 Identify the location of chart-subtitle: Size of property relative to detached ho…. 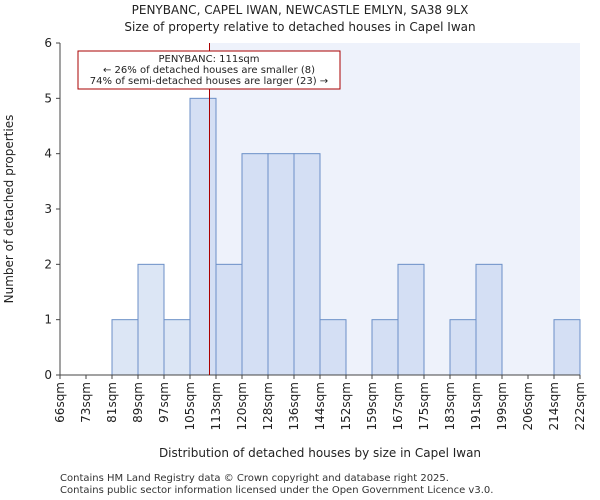
(300, 27).